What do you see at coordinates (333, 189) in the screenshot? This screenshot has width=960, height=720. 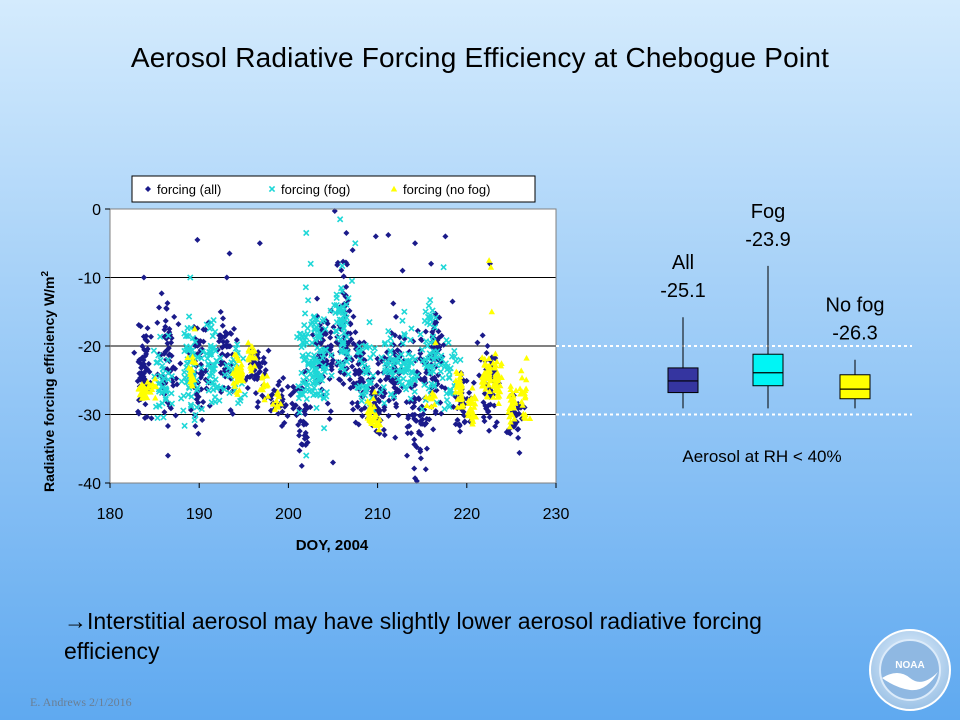 I see `legend-box` at bounding box center [333, 189].